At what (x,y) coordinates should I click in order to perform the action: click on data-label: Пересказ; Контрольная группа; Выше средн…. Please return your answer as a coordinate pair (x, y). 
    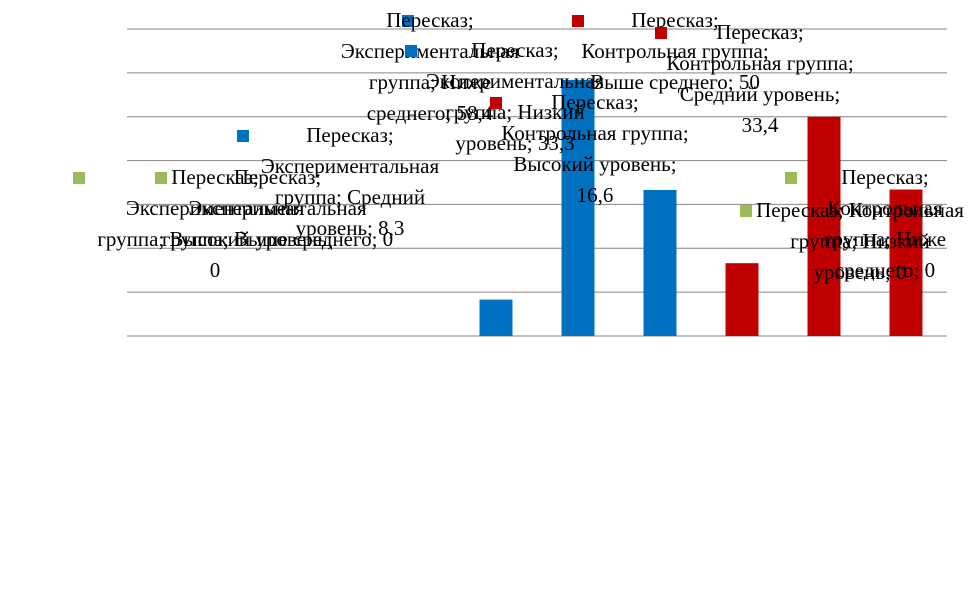
    Looking at the image, I should click on (675, 51).